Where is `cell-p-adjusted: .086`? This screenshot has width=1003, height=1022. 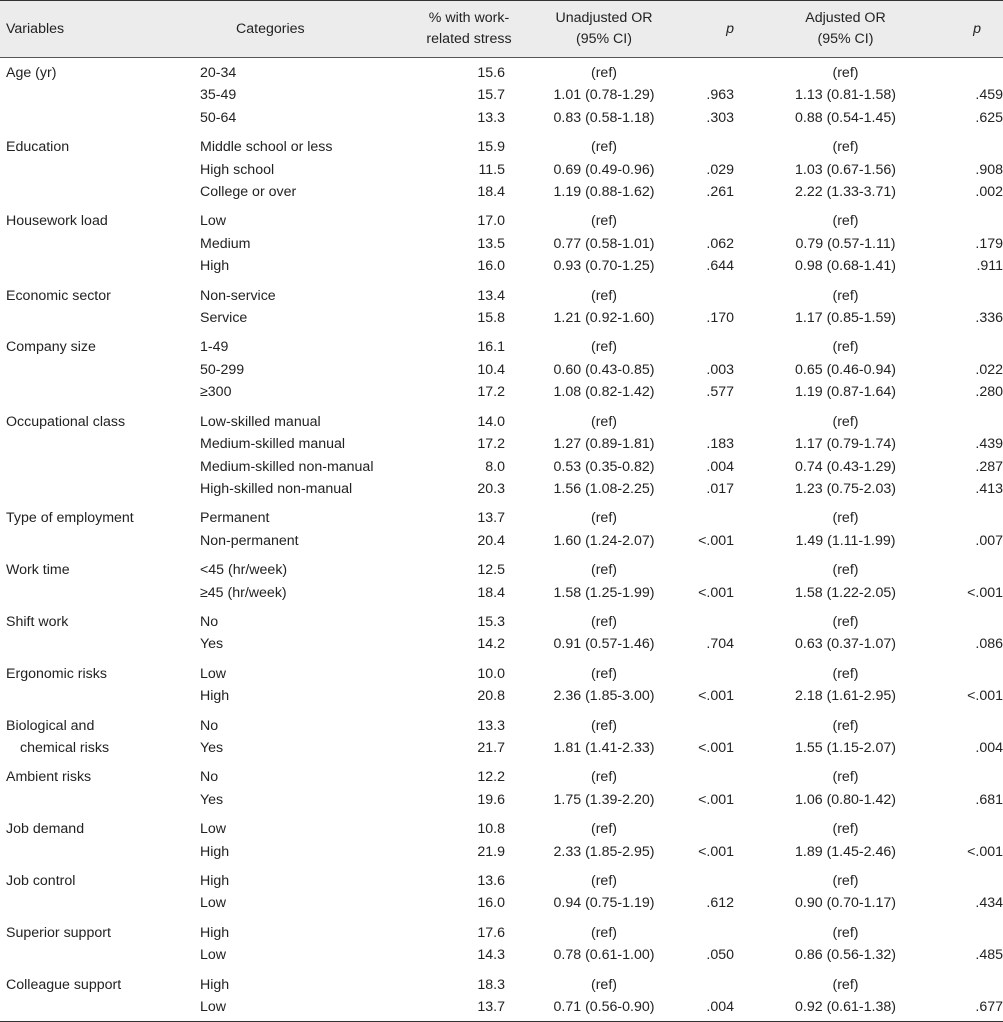
cell-p-adjusted: .086 is located at coordinates (989, 644).